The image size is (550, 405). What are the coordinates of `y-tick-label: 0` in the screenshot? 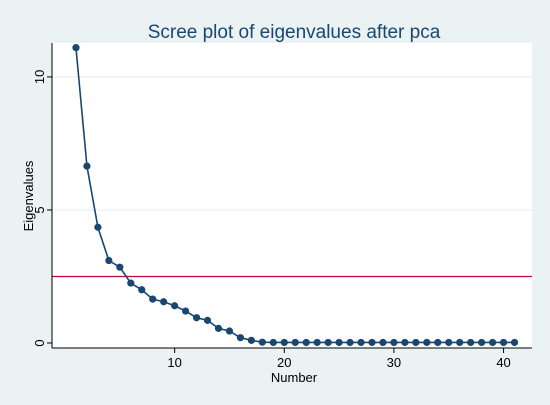 It's located at (39, 342).